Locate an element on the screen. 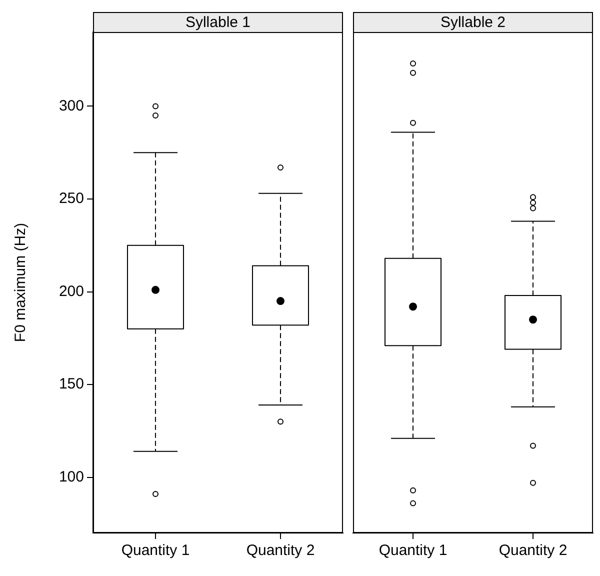 The height and width of the screenshot is (576, 600). y-tick-label: 300 is located at coordinates (71, 105).